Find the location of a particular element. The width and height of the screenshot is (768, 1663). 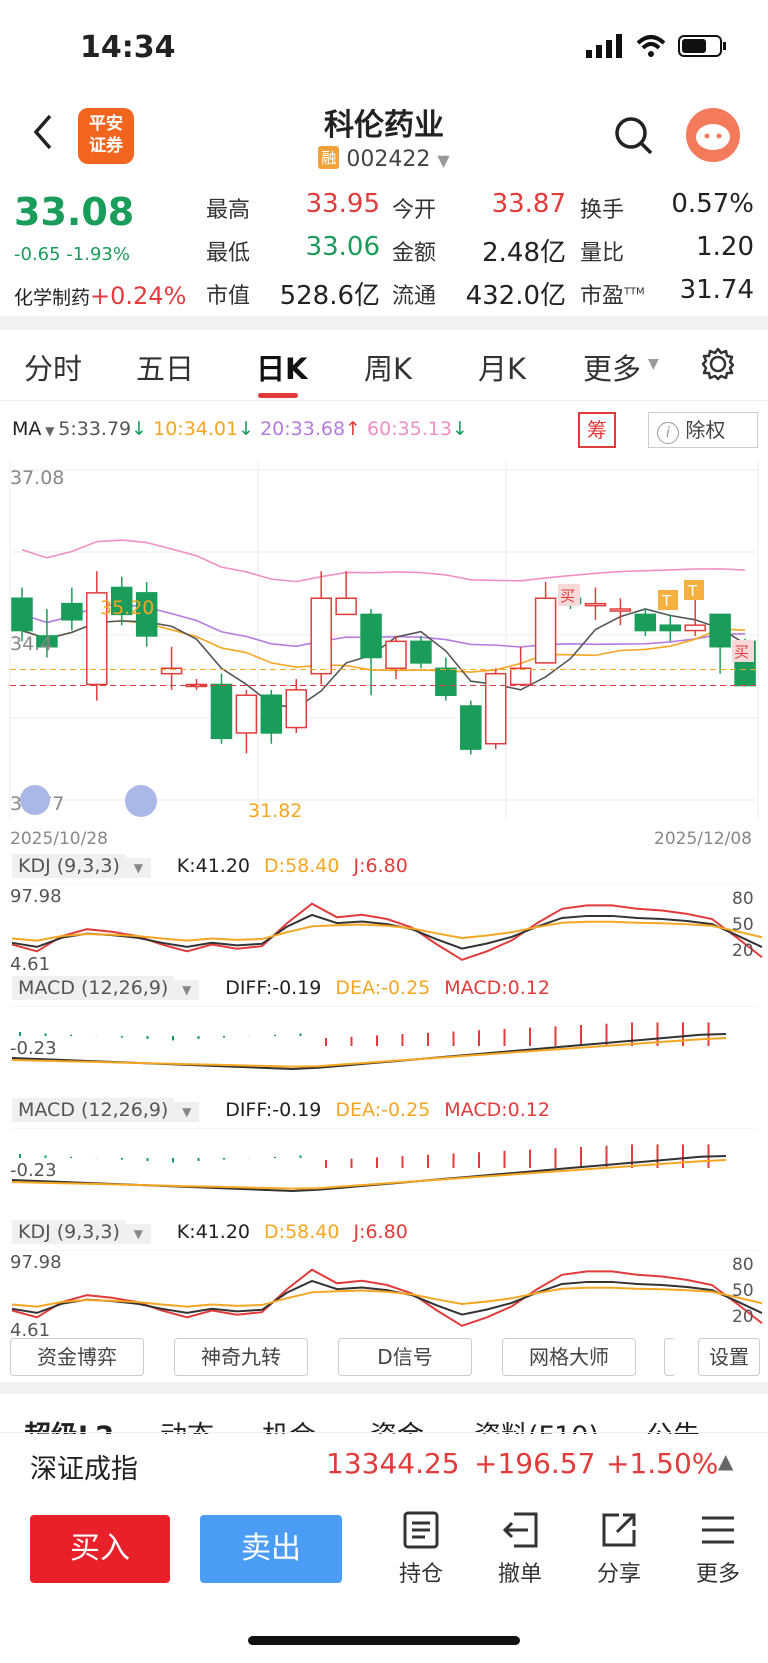

subtab-2: 机会 is located at coordinates (289, 1424).